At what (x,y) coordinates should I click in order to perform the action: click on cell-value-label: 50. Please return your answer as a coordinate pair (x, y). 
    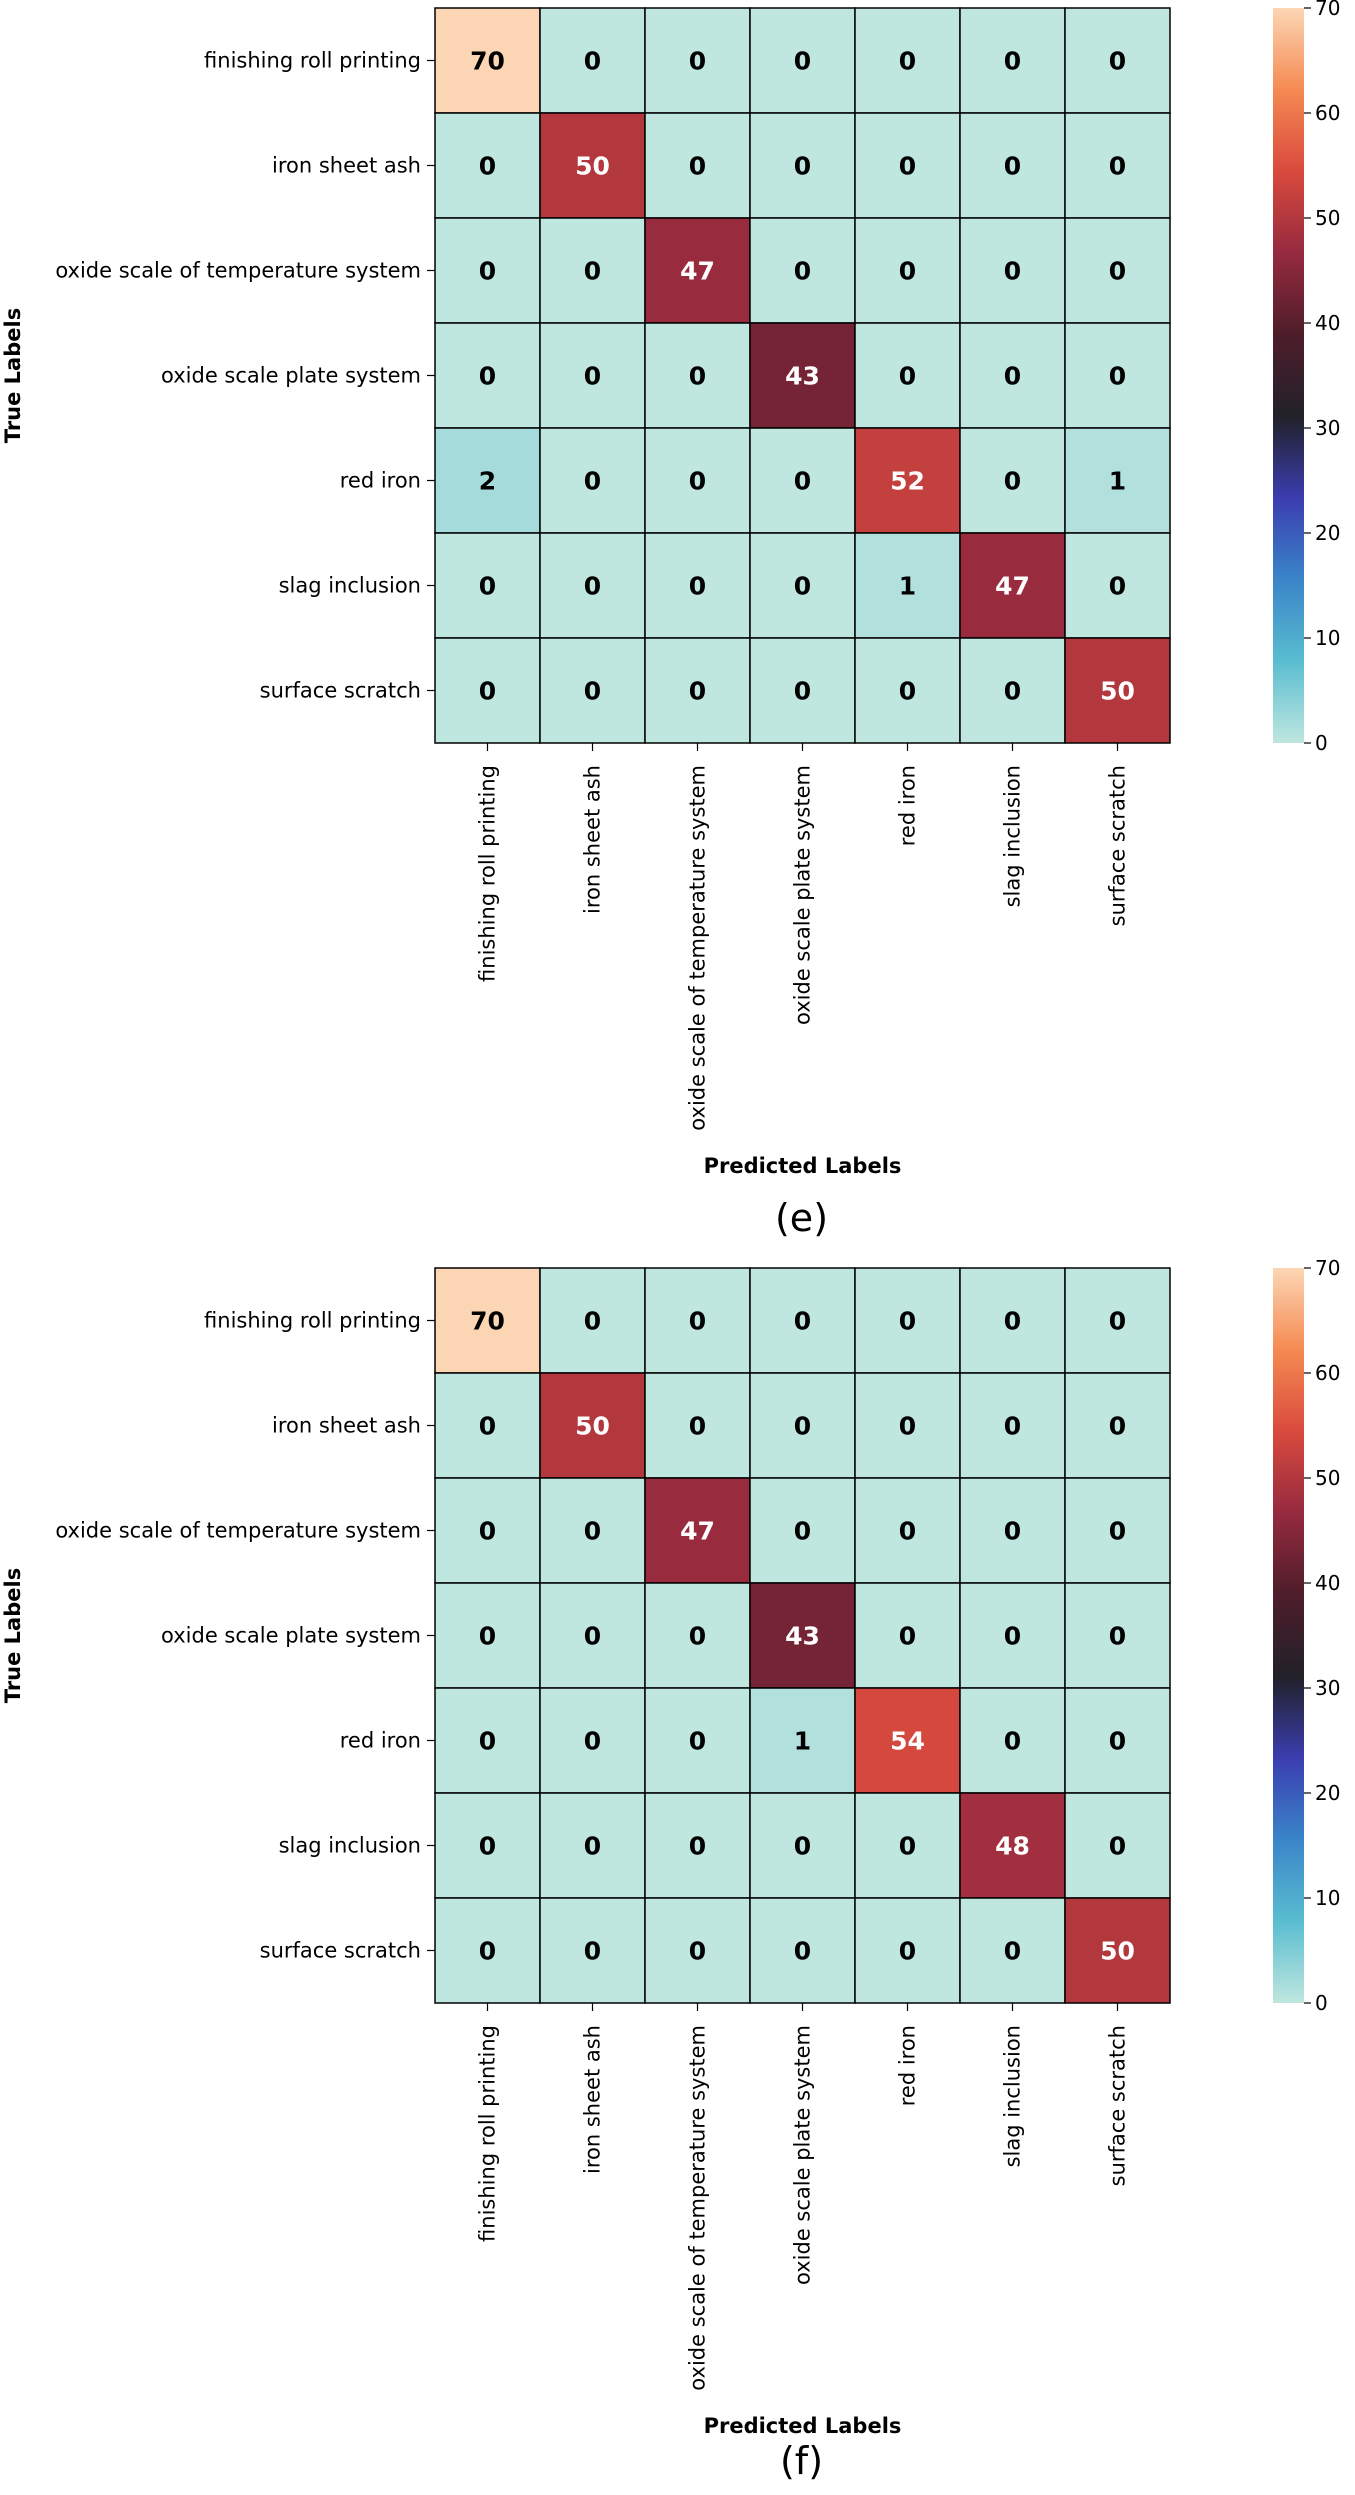
    Looking at the image, I should click on (1117, 1951).